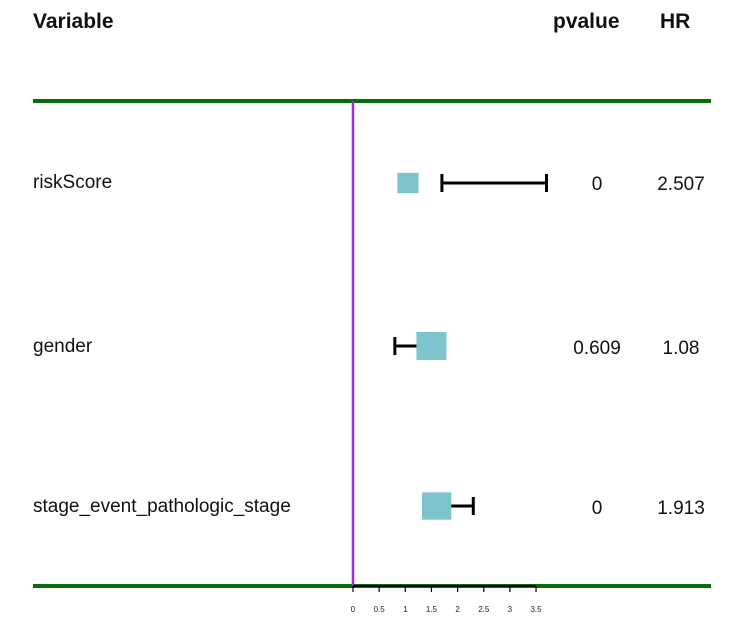 The image size is (748, 631). I want to click on x-tick-label-0: 0, so click(353, 609).